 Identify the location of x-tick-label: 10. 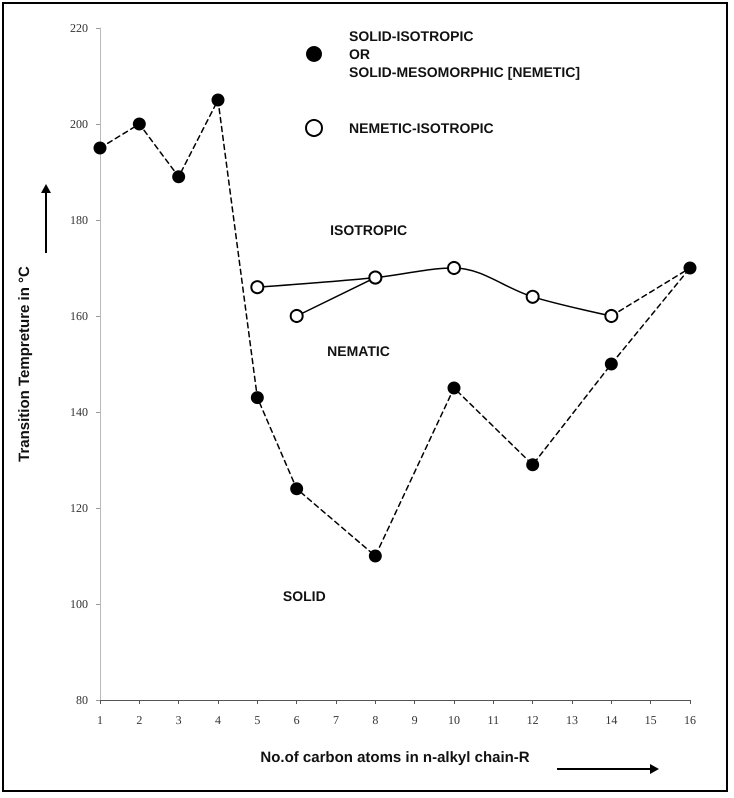
(454, 720).